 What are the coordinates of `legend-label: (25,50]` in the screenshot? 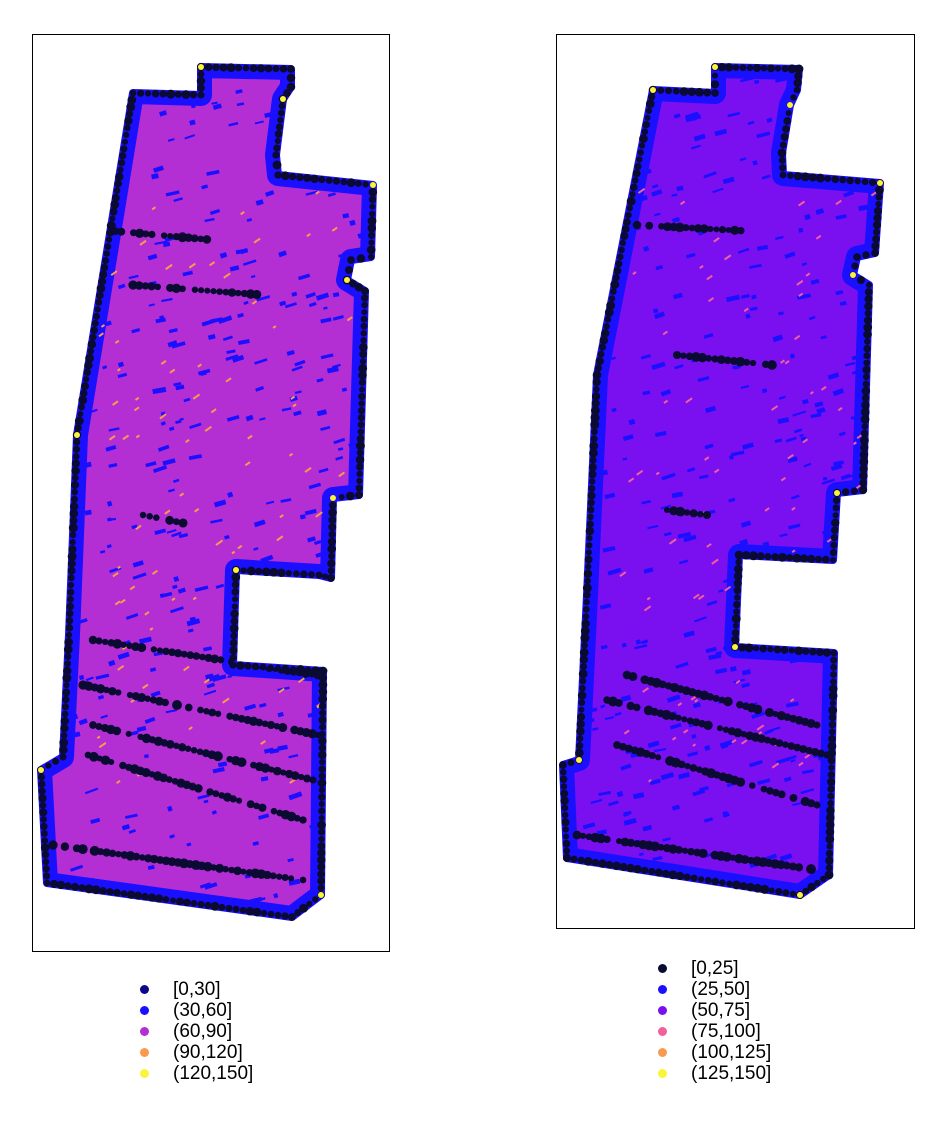 It's located at (721, 989).